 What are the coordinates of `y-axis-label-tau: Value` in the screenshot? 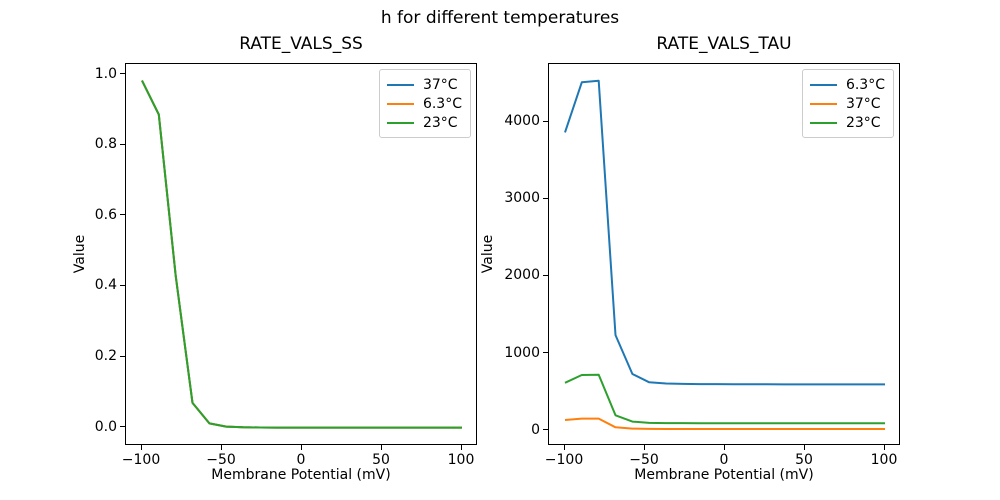 It's located at (488, 254).